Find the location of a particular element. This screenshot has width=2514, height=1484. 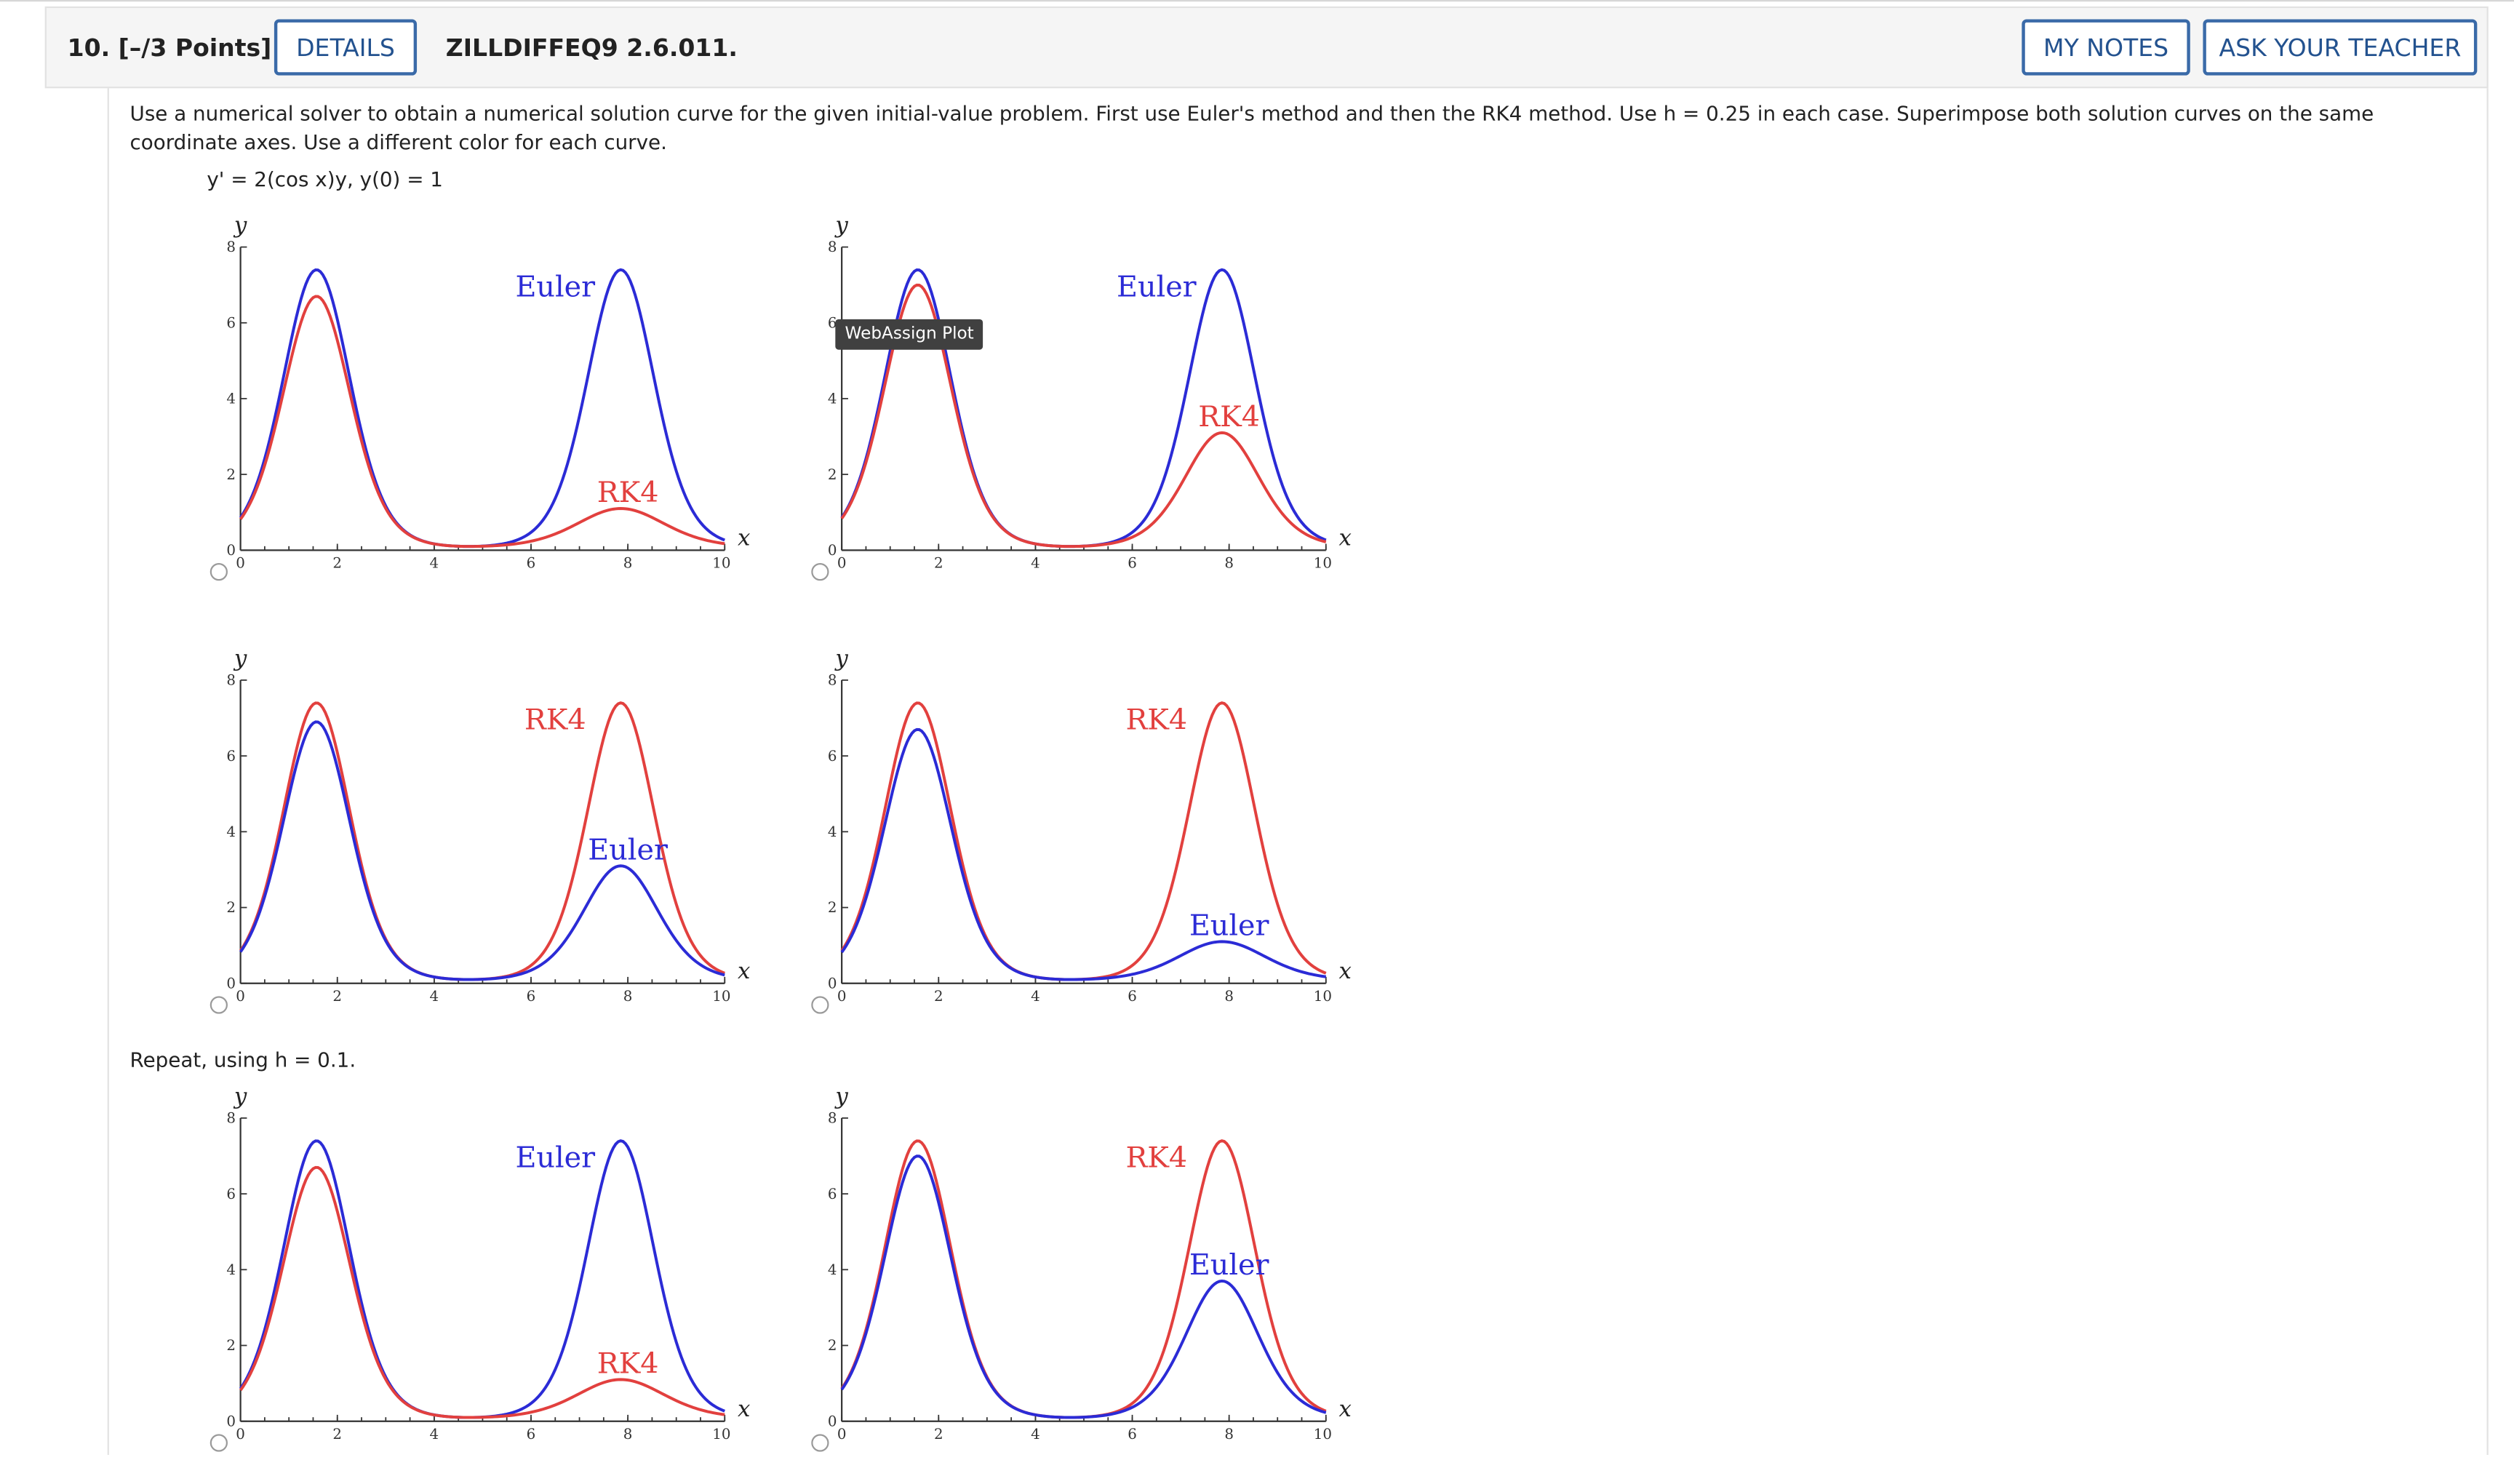

question-number: 10. [–/3 Points] is located at coordinates (169, 48).